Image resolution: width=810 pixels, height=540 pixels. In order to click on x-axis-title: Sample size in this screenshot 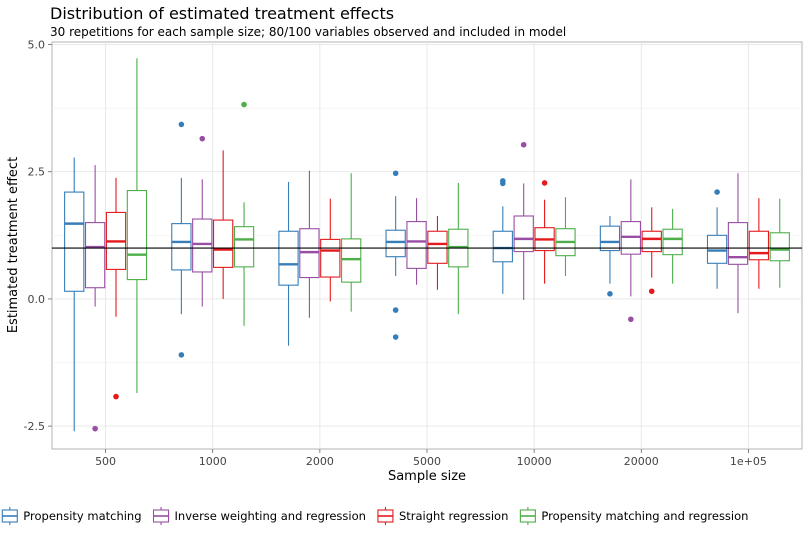, I will do `click(427, 476)`.